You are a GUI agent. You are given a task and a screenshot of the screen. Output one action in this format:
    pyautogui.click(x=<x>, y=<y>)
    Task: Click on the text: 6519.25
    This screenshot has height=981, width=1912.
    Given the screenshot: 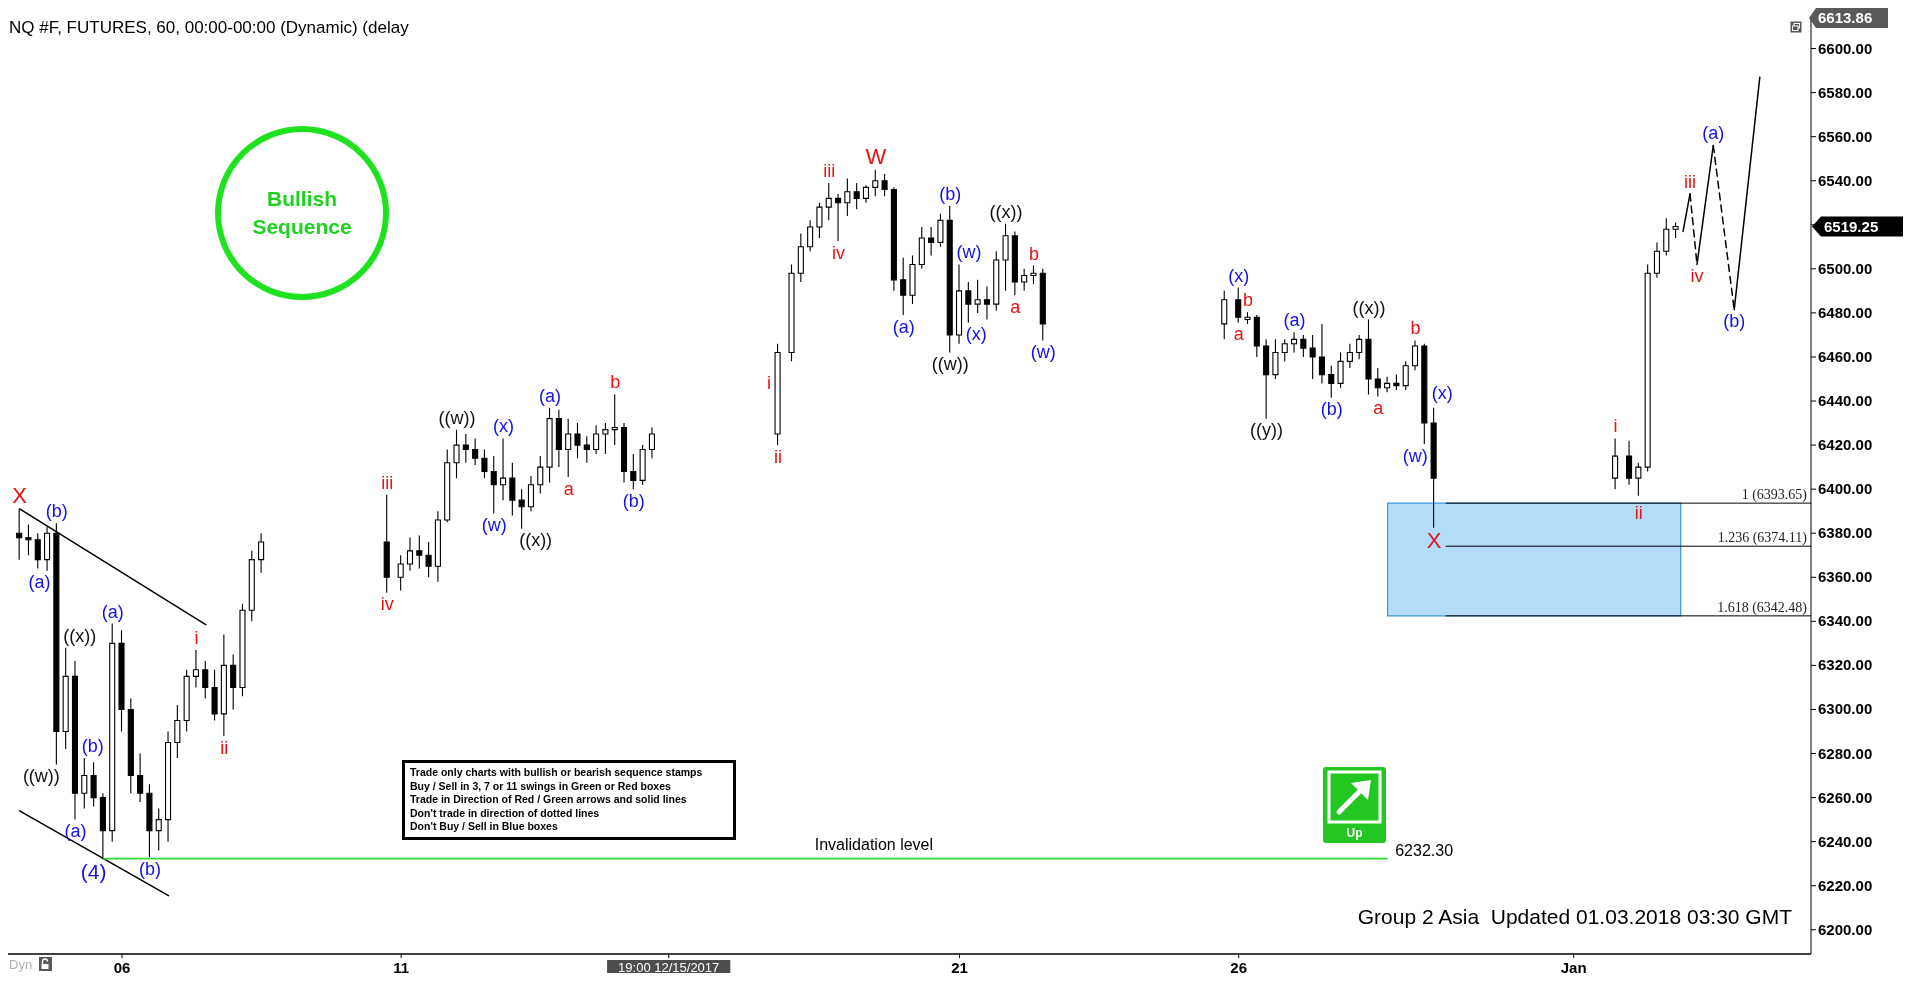 What is the action you would take?
    pyautogui.click(x=1851, y=226)
    